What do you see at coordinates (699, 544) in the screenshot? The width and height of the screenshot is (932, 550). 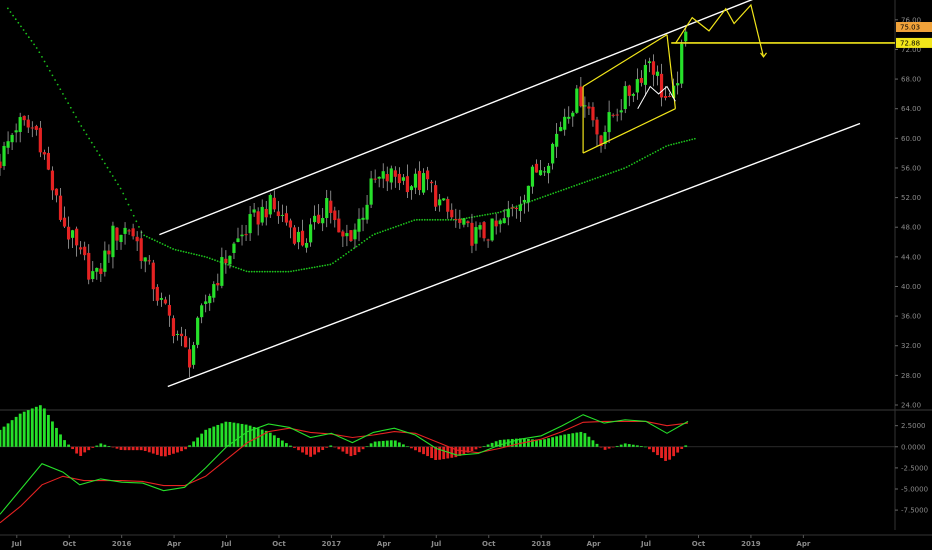 I see `time-tick-label: Oct` at bounding box center [699, 544].